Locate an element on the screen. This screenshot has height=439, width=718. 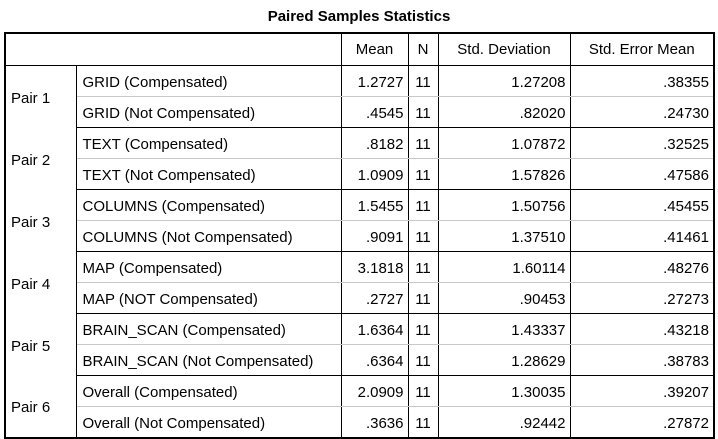
std-error-mean-value: .32525 is located at coordinates (642, 143).